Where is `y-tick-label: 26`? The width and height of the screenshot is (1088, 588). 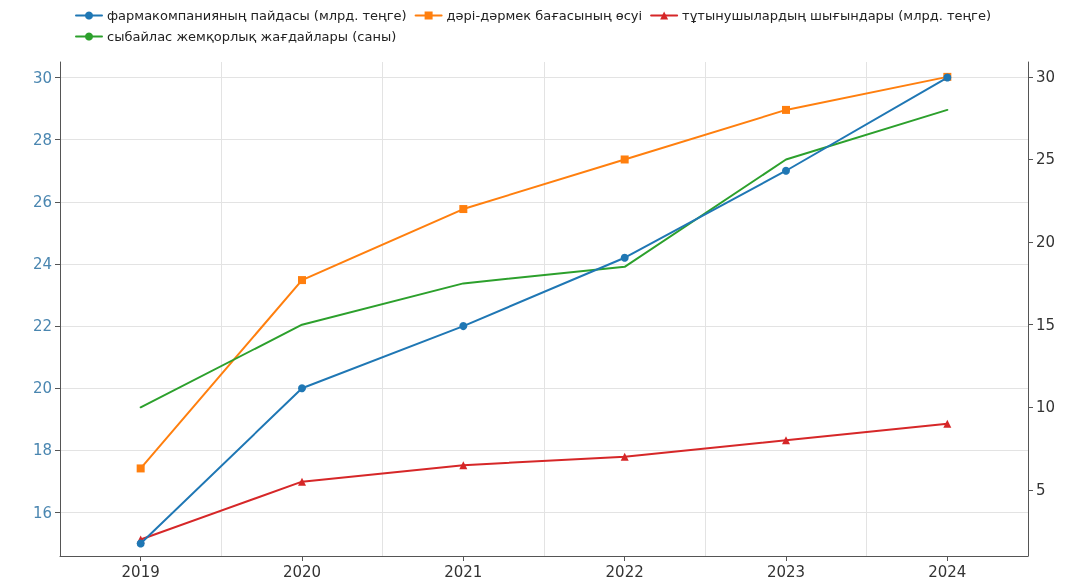 y-tick-label: 26 is located at coordinates (42, 201).